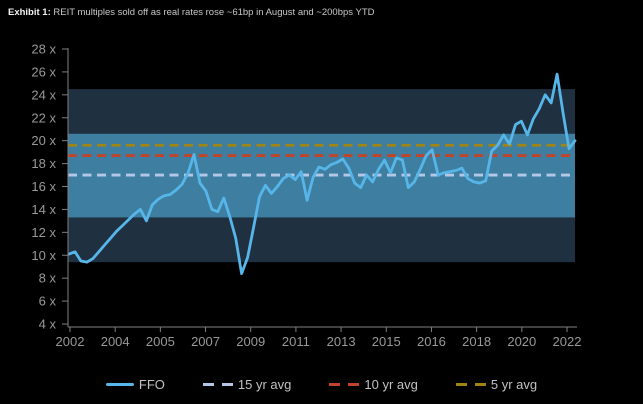 The height and width of the screenshot is (404, 643). What do you see at coordinates (43, 49) in the screenshot?
I see `y-tick-label: 28 x` at bounding box center [43, 49].